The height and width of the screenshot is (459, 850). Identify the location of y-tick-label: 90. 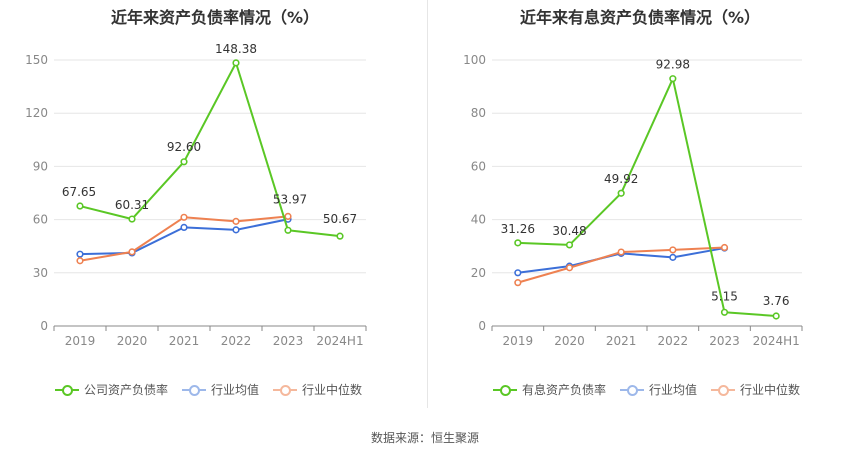
(40, 166).